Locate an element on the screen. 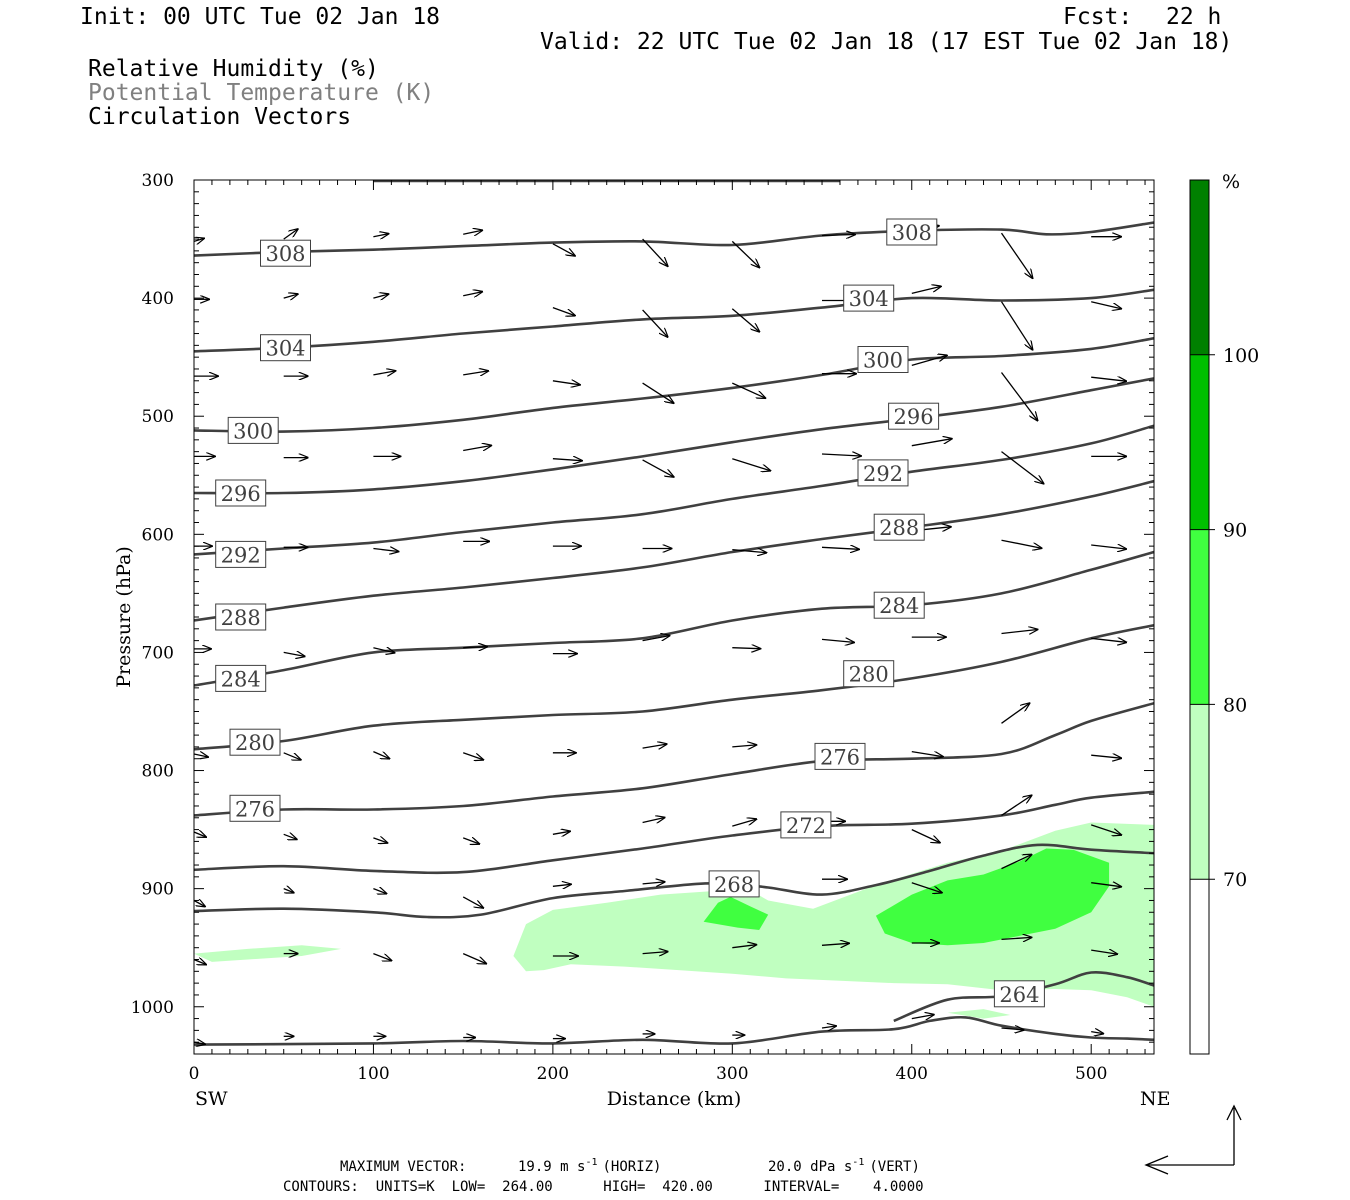 This screenshot has height=1200, width=1350. contour-label-text: 264 is located at coordinates (1019, 995).